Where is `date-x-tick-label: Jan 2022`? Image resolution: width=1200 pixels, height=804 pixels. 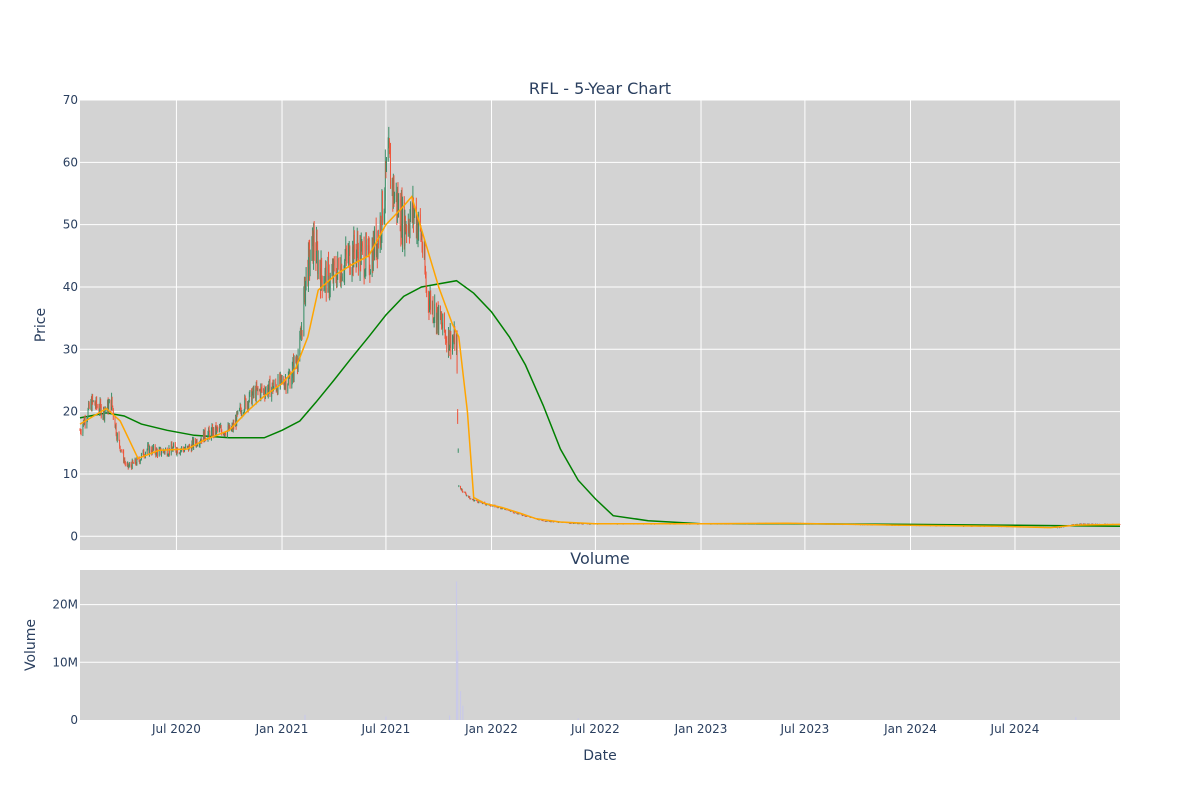
date-x-tick-label: Jan 2022 is located at coordinates (491, 729).